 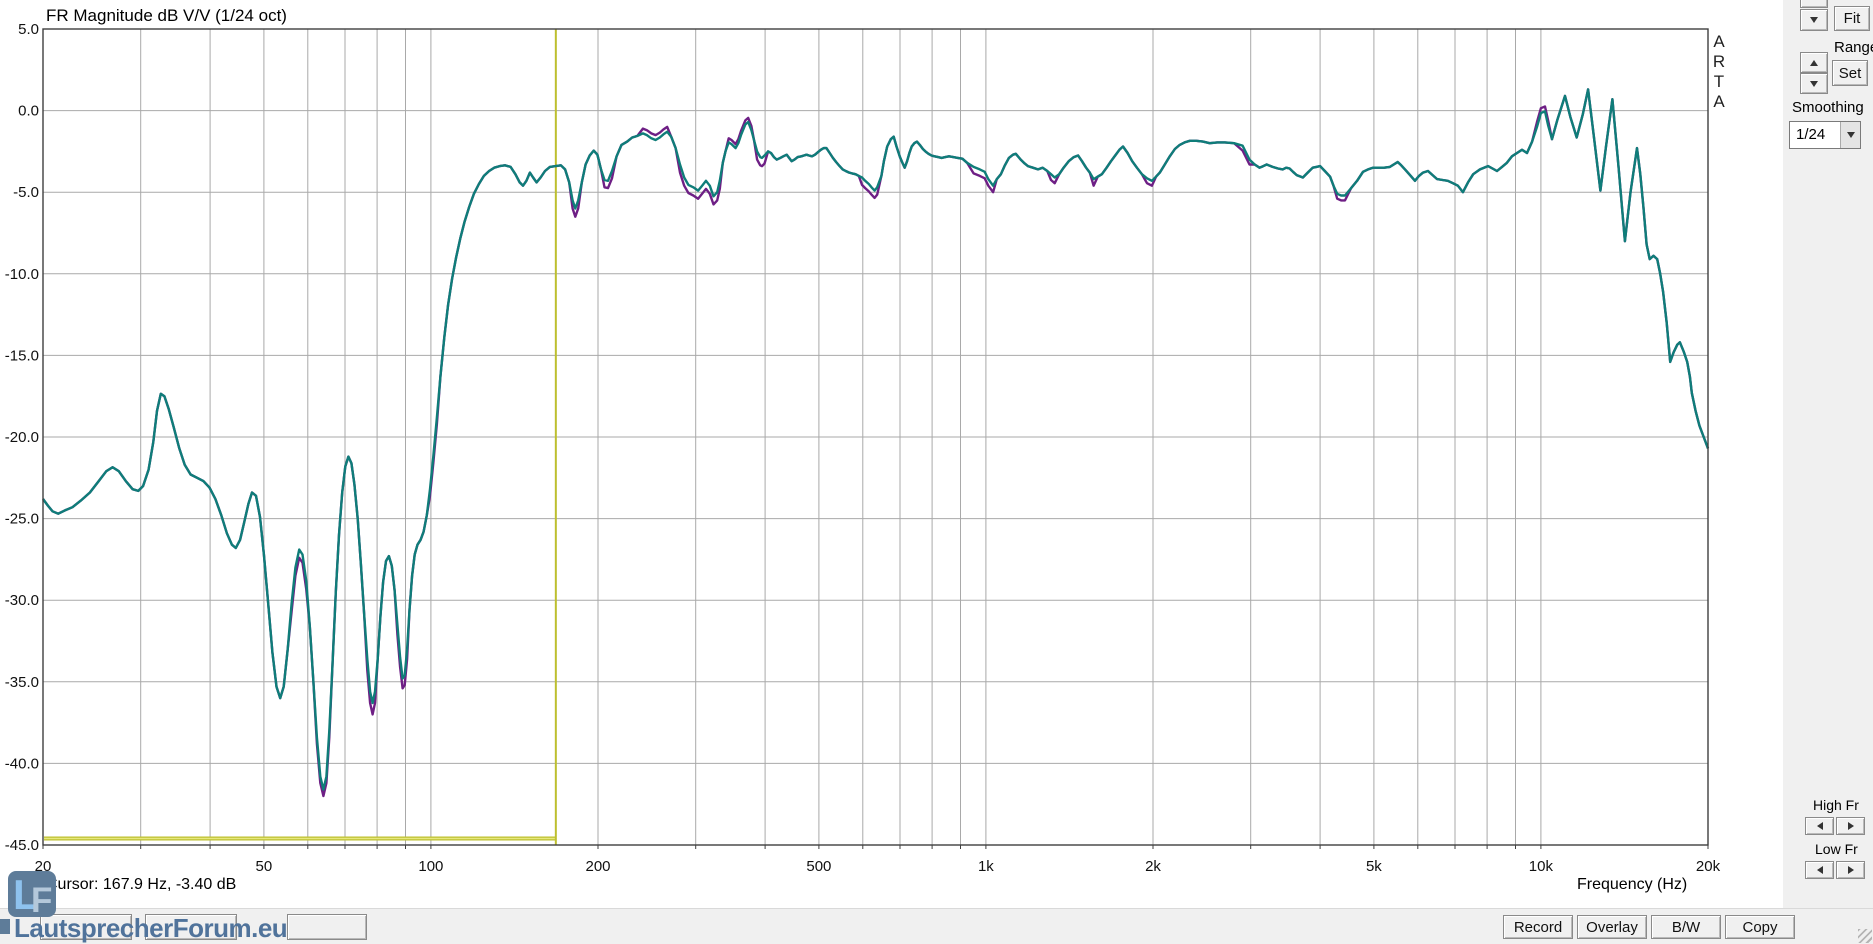 I want to click on smoothing-combo: 1/24, so click(x=1825, y=135).